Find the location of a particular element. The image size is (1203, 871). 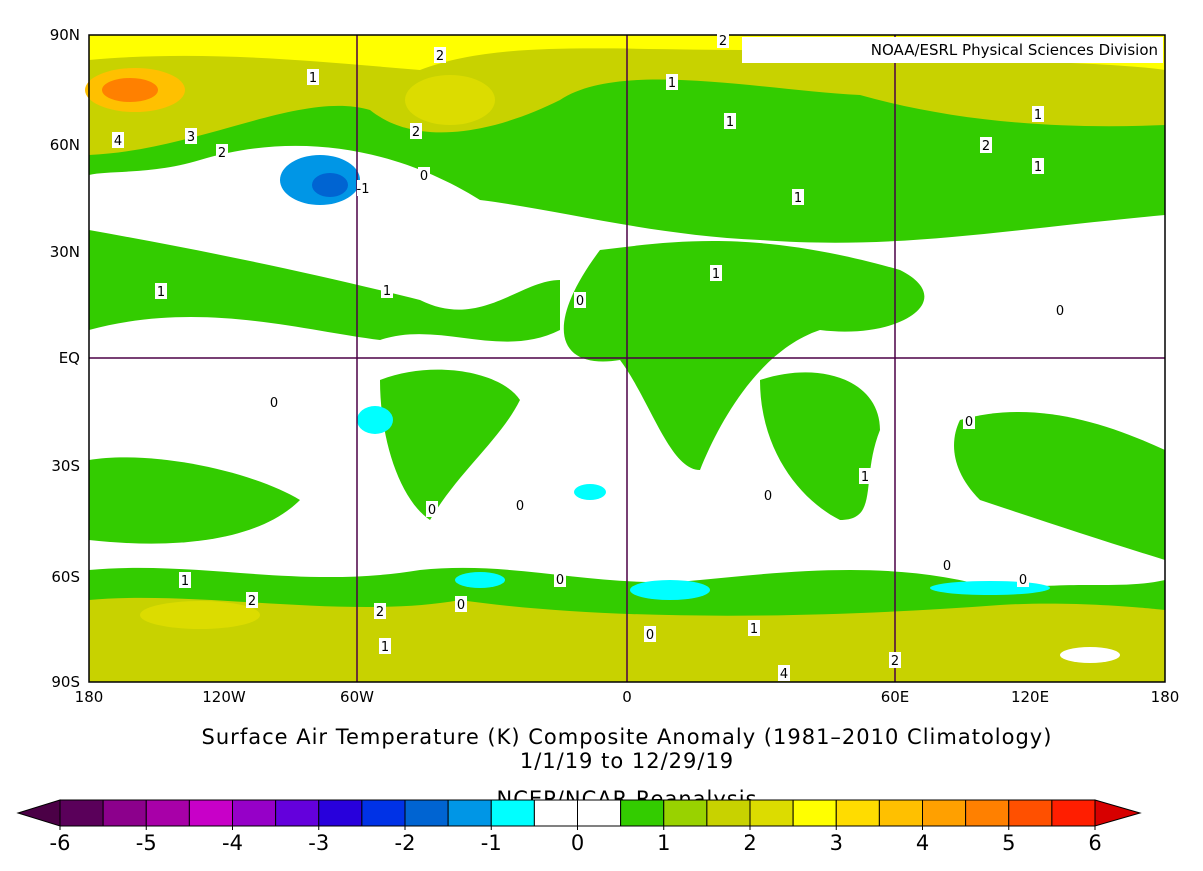

lat-label: 90N is located at coordinates (65, 35).